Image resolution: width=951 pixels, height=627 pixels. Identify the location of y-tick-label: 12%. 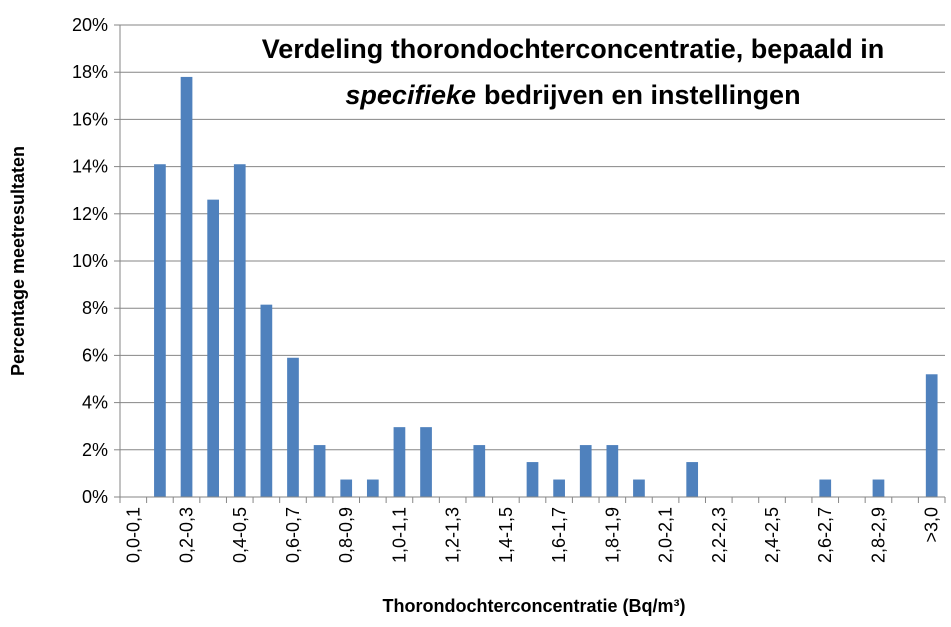
(90, 214).